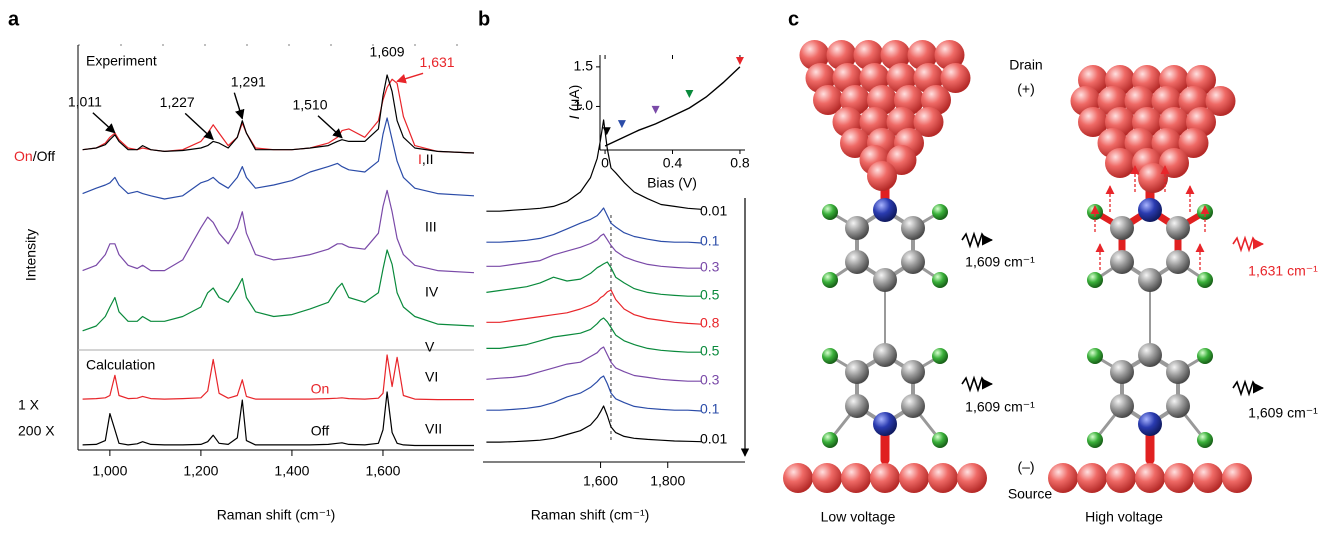 Image resolution: width=1339 pixels, height=533 pixels. What do you see at coordinates (420, 159) in the screenshot?
I see `series-label-part: I` at bounding box center [420, 159].